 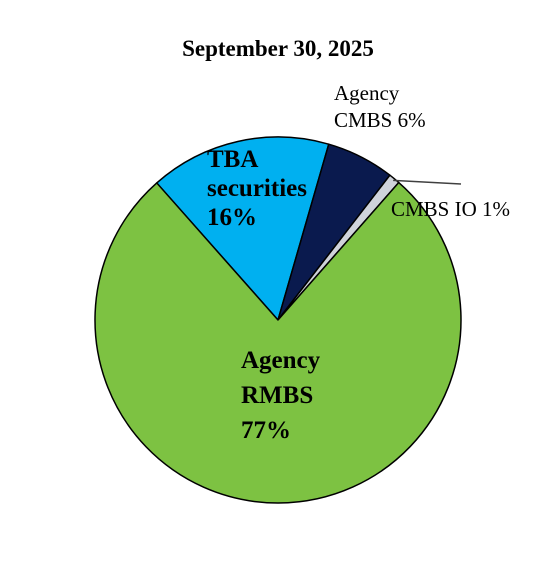 I want to click on pie-slice-tba, so click(x=242, y=228).